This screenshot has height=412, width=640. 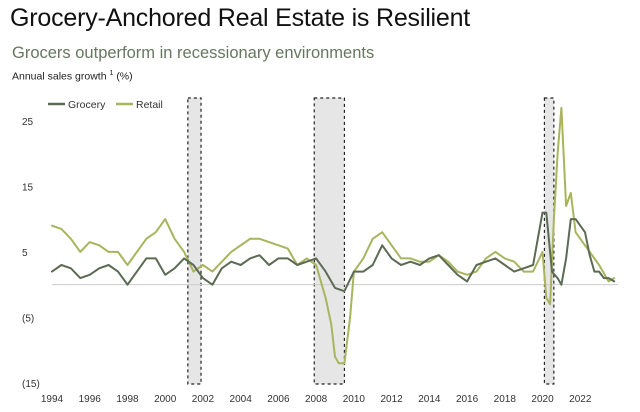 What do you see at coordinates (149, 105) in the screenshot?
I see `legend-label-retail: Retail` at bounding box center [149, 105].